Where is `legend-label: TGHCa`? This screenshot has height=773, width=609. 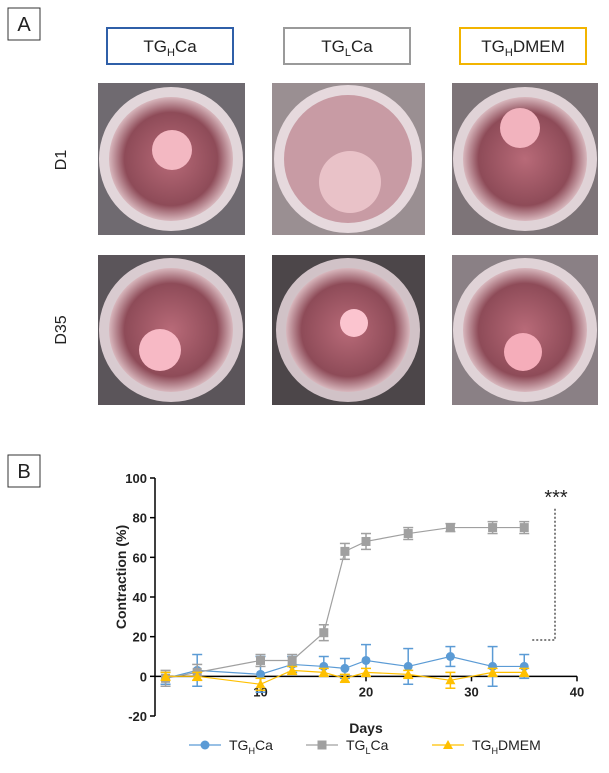 legend-label: TGHCa is located at coordinates (251, 746).